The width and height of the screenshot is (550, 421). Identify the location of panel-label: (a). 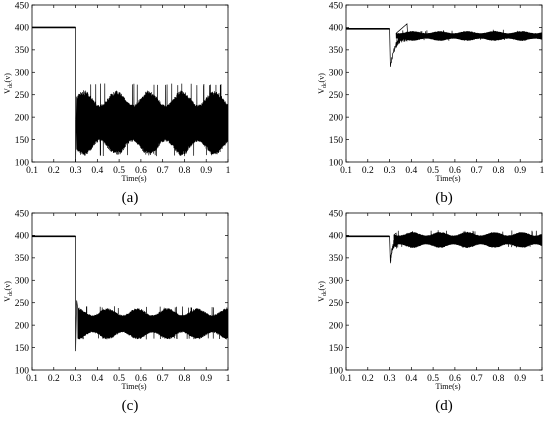
(130, 198).